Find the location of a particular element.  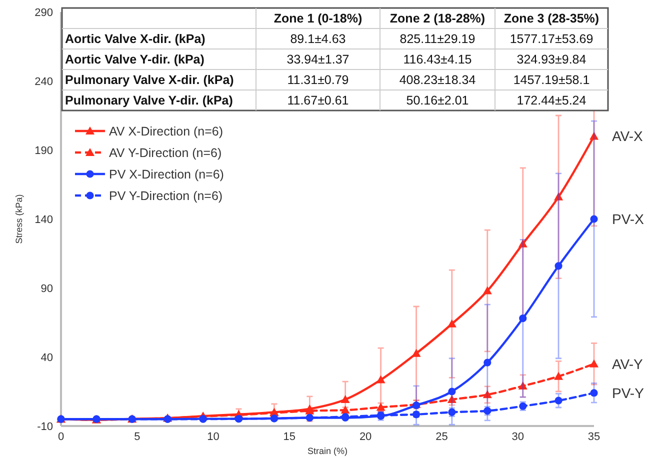

annotation: 11.31±0.79 is located at coordinates (318, 80).